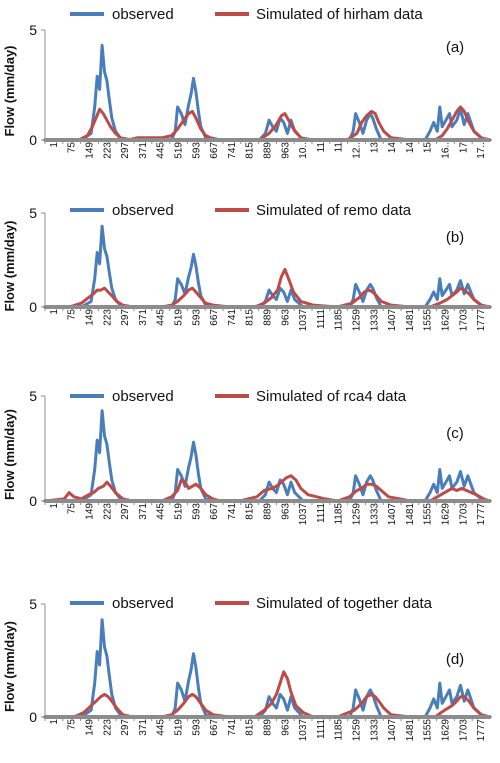 The width and height of the screenshot is (500, 763). Describe the element at coordinates (374, 148) in the screenshot. I see `x-tick-label: 13` at that location.